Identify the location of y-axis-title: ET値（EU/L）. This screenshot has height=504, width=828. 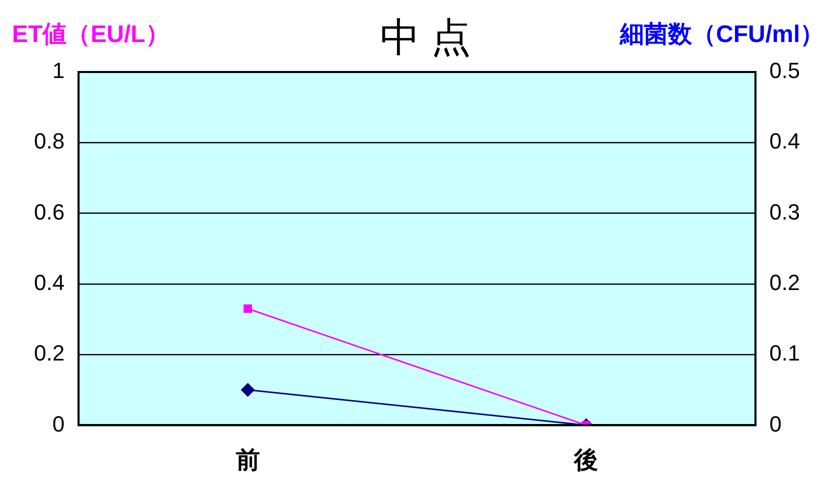
(91, 35).